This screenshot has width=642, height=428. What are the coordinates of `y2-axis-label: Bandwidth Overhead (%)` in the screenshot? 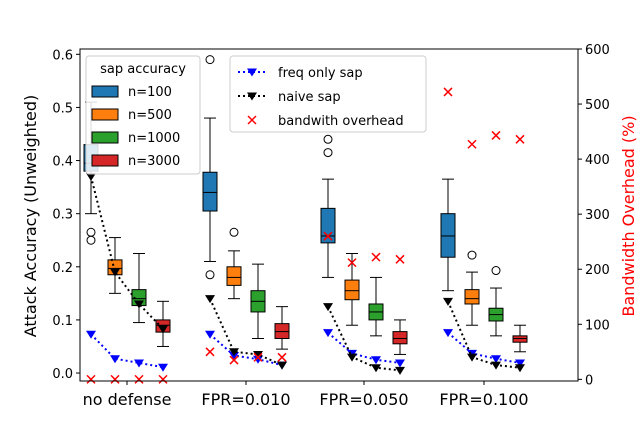 It's located at (628, 215).